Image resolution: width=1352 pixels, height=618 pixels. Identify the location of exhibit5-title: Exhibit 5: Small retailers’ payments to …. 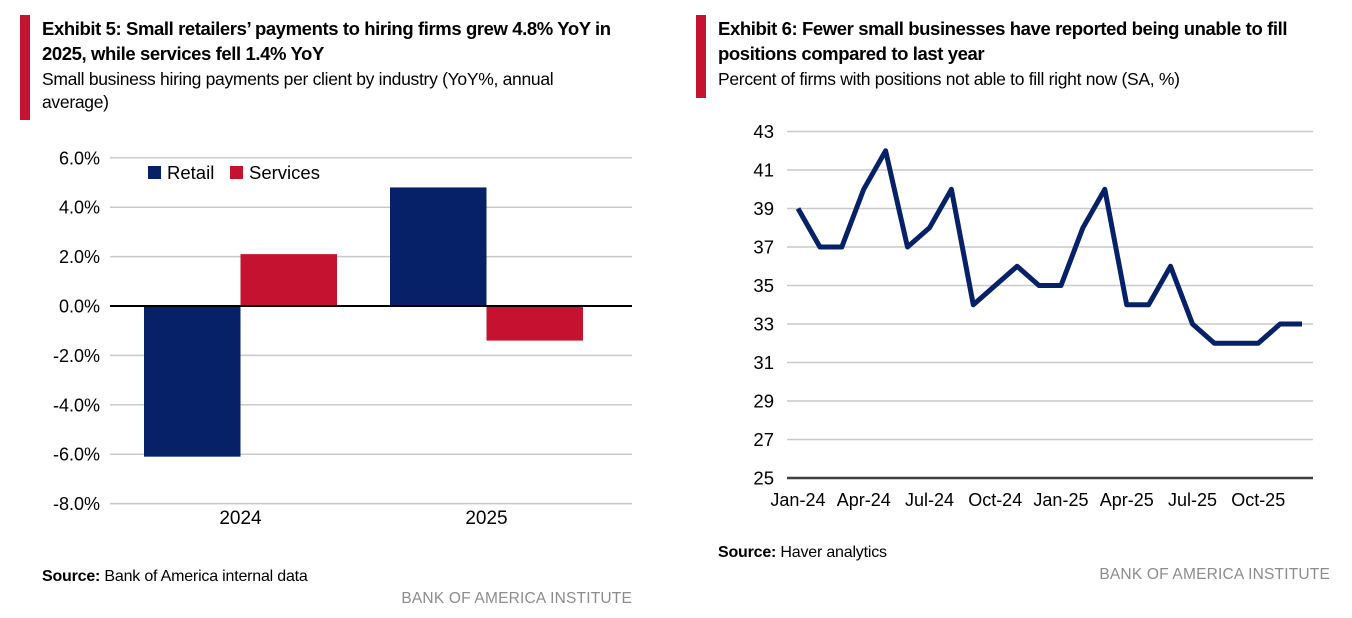
(326, 41).